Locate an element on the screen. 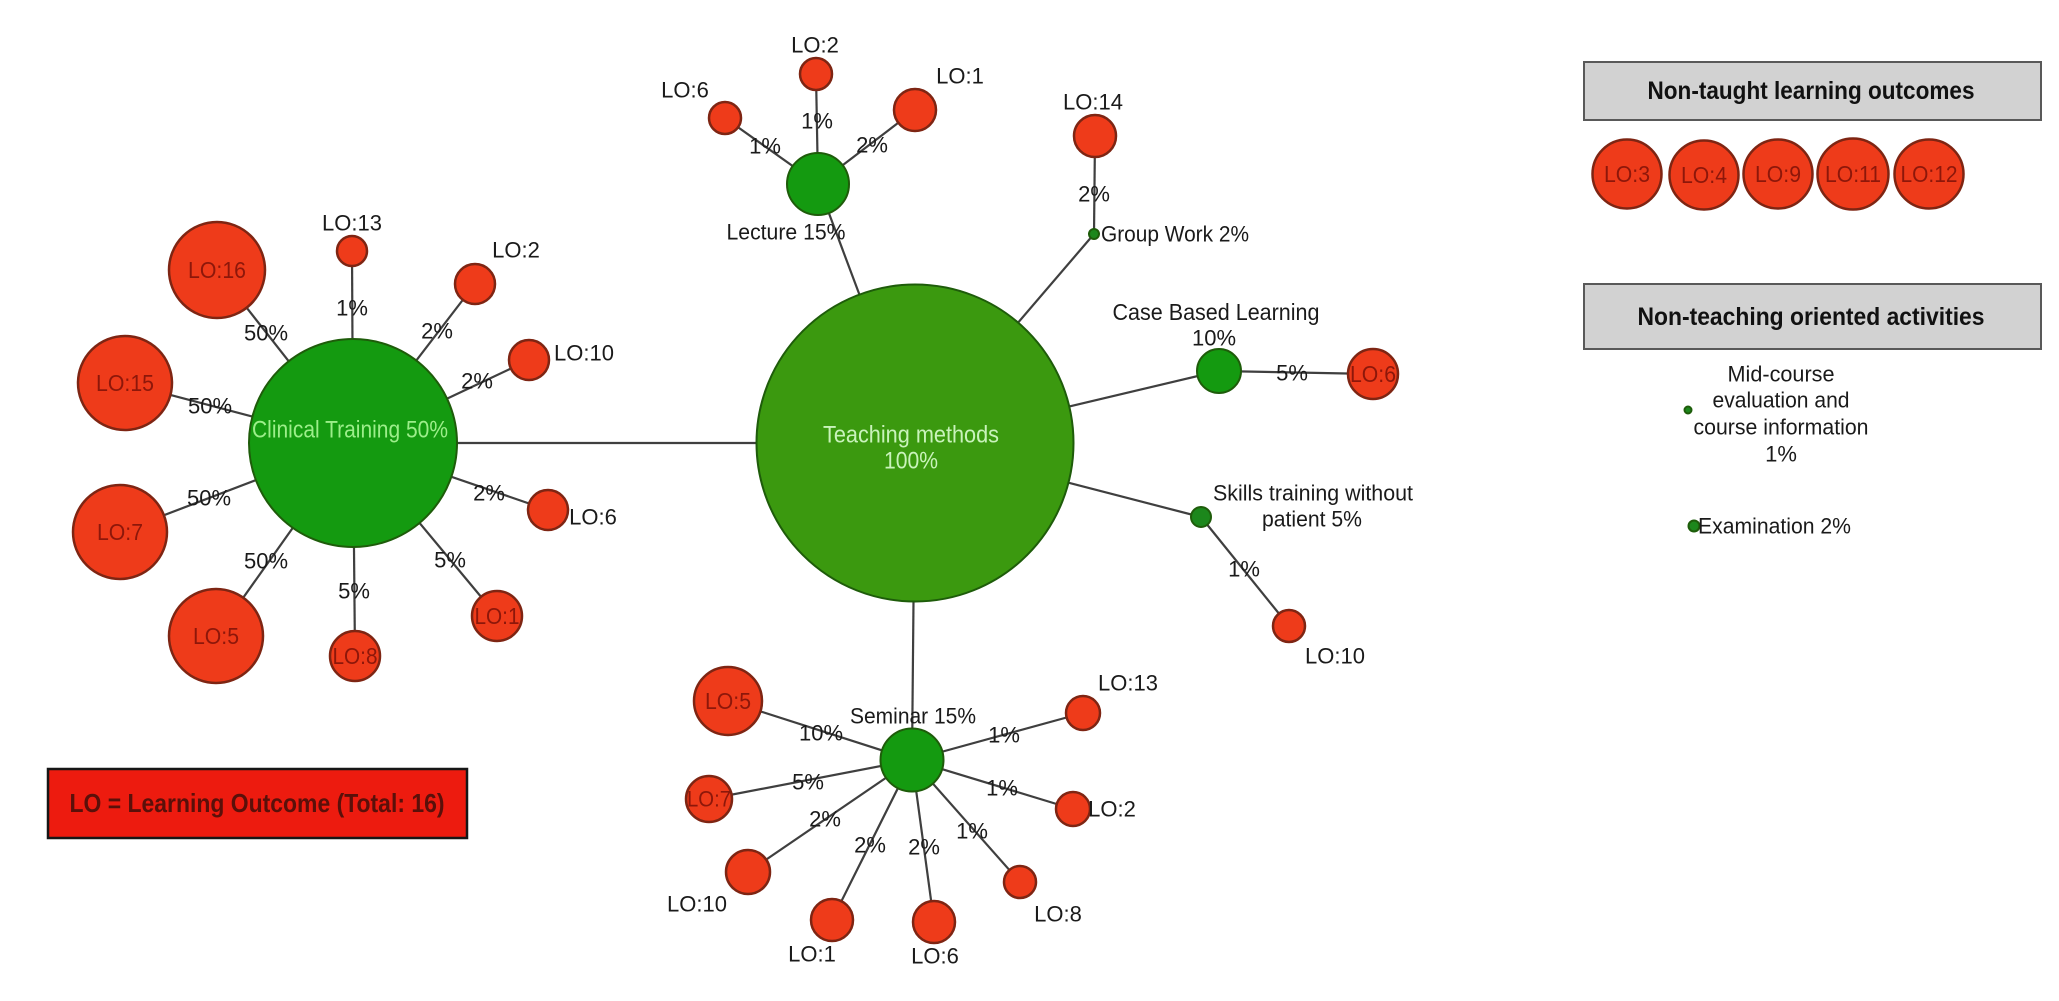 This screenshot has width=2059, height=1001. svg-text: Lecture 15% is located at coordinates (786, 232).